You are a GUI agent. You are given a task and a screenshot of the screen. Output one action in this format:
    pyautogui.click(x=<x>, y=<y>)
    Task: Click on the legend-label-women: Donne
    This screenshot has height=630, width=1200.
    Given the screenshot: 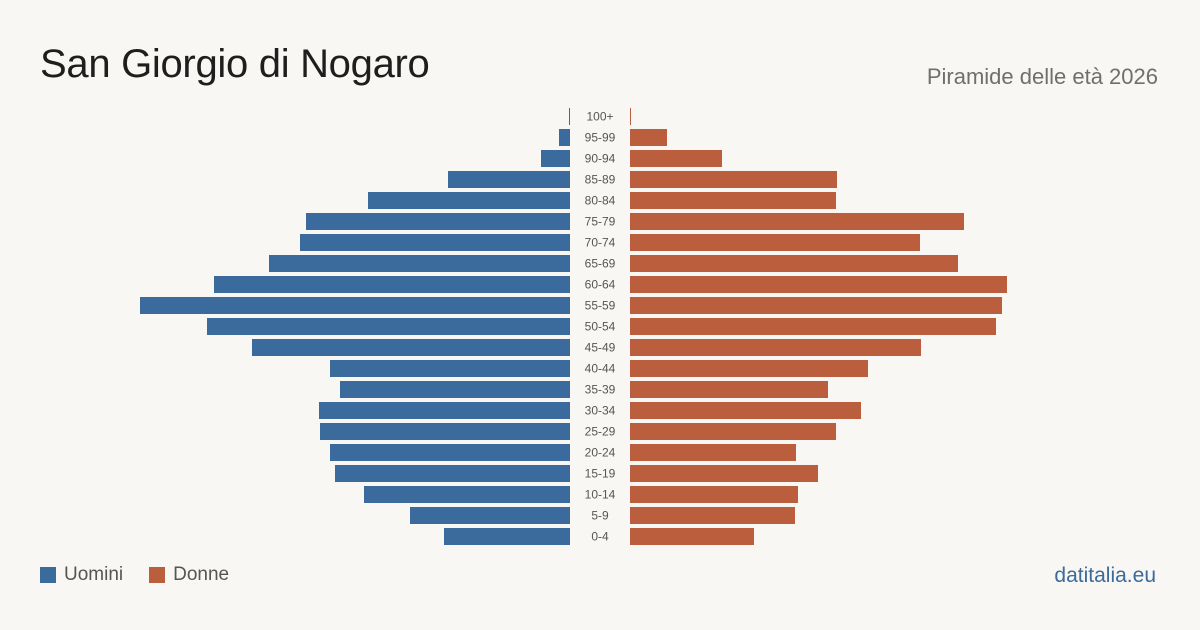 What is the action you would take?
    pyautogui.click(x=201, y=574)
    